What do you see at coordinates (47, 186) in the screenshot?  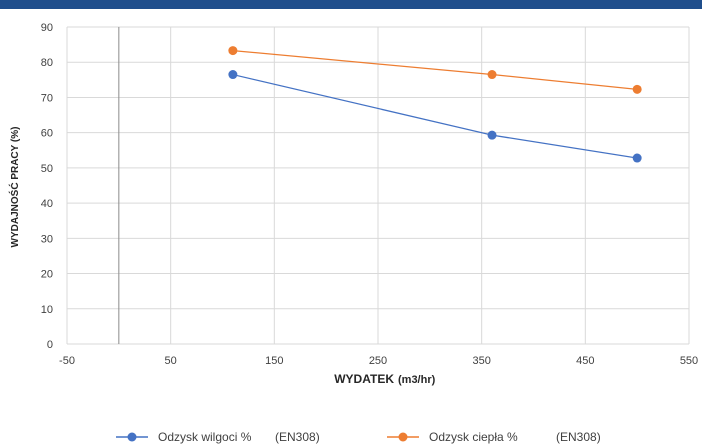 I see `y-axis-ticks: 0 10 20 30 40 50 60 70 80 90` at bounding box center [47, 186].